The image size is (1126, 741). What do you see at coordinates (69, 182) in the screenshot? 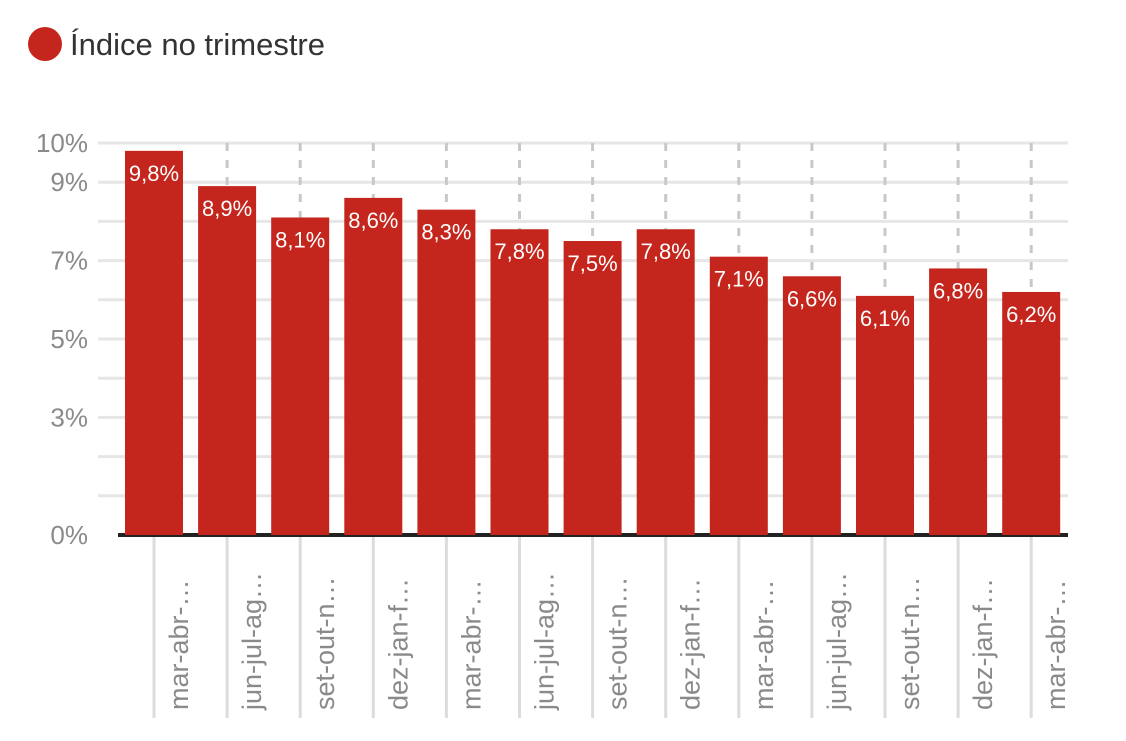
I see `y-tick-label: 9%` at bounding box center [69, 182].